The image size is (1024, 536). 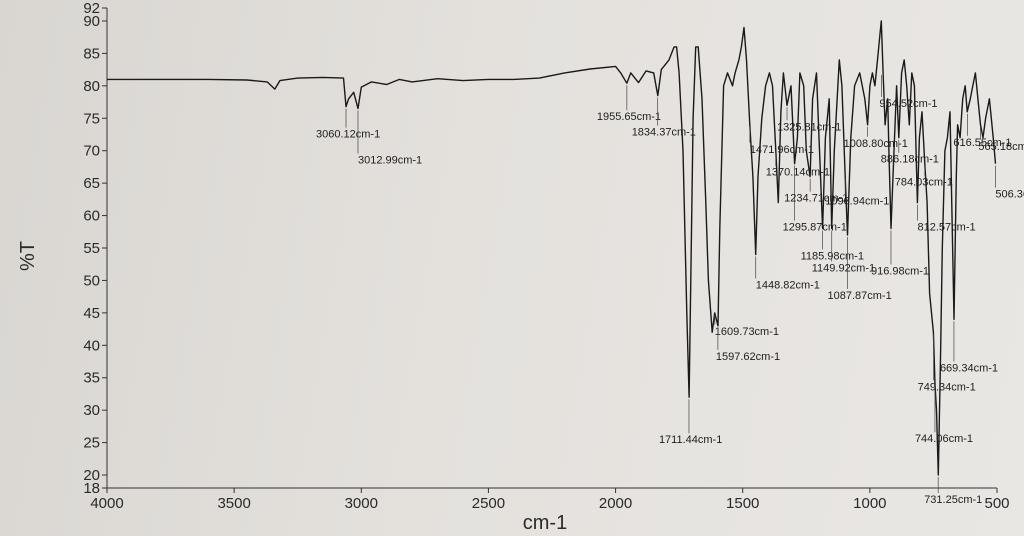 What do you see at coordinates (488, 503) in the screenshot?
I see `x-tick-label: 2500` at bounding box center [488, 503].